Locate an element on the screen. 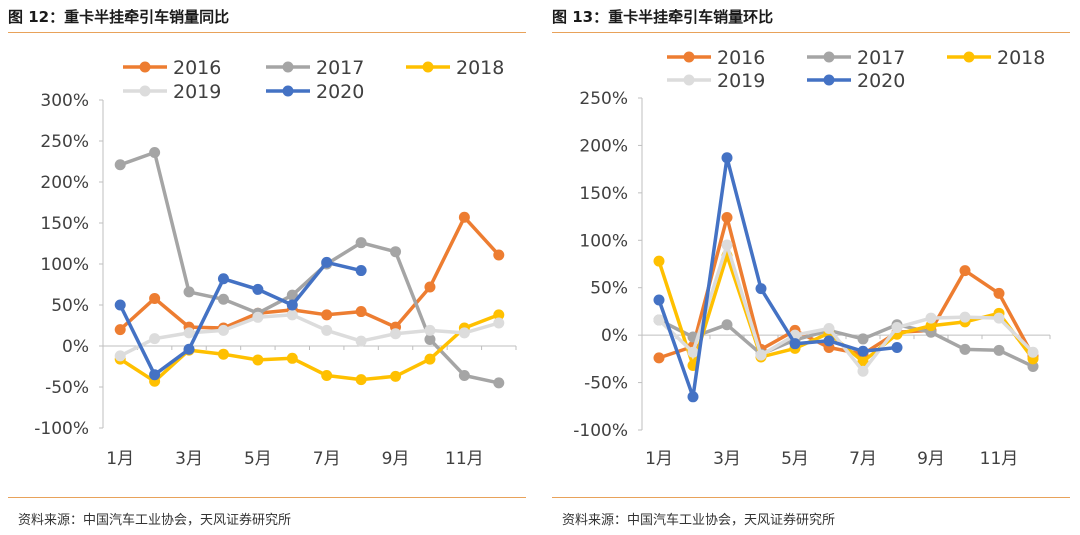 This screenshot has width=1080, height=535. divider is located at coordinates (811, 32).